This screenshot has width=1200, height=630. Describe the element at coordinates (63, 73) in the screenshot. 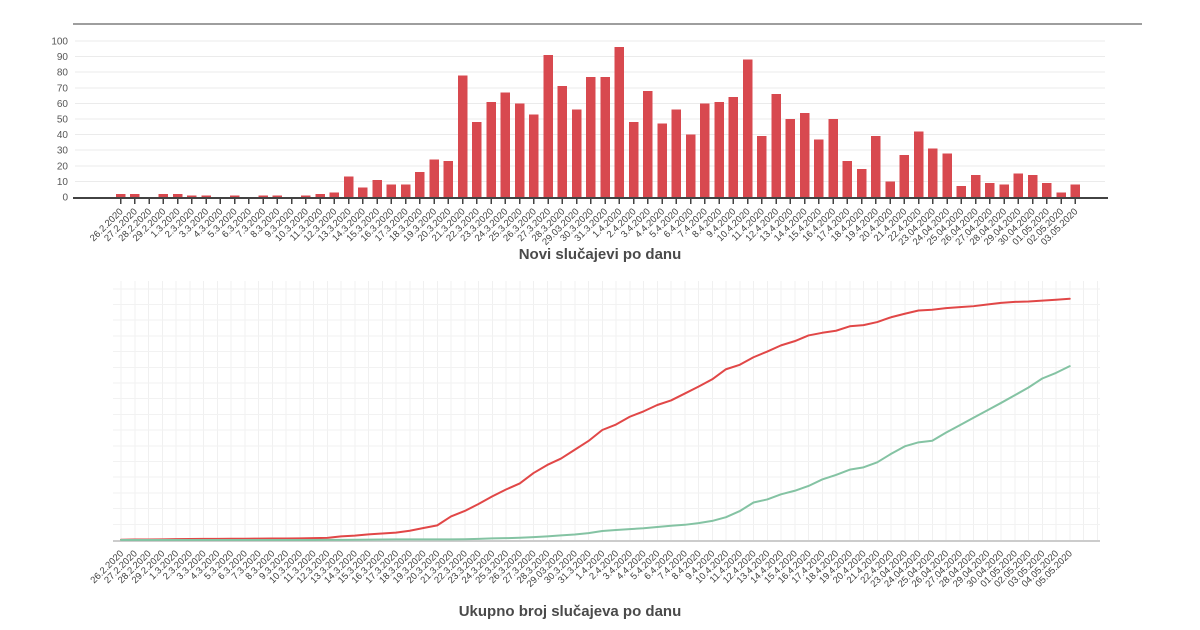

I see `y-axis-tick-label: 80` at that location.